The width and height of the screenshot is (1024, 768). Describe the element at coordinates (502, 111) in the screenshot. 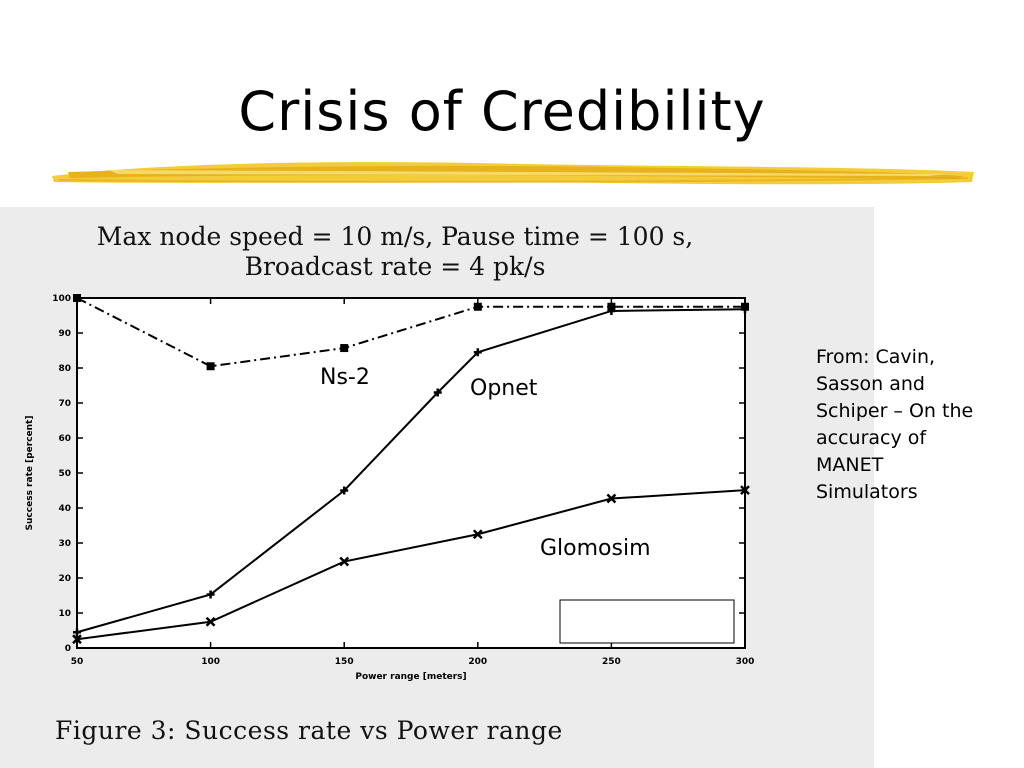

I see `slide-title: Crisis of Credibility` at that location.